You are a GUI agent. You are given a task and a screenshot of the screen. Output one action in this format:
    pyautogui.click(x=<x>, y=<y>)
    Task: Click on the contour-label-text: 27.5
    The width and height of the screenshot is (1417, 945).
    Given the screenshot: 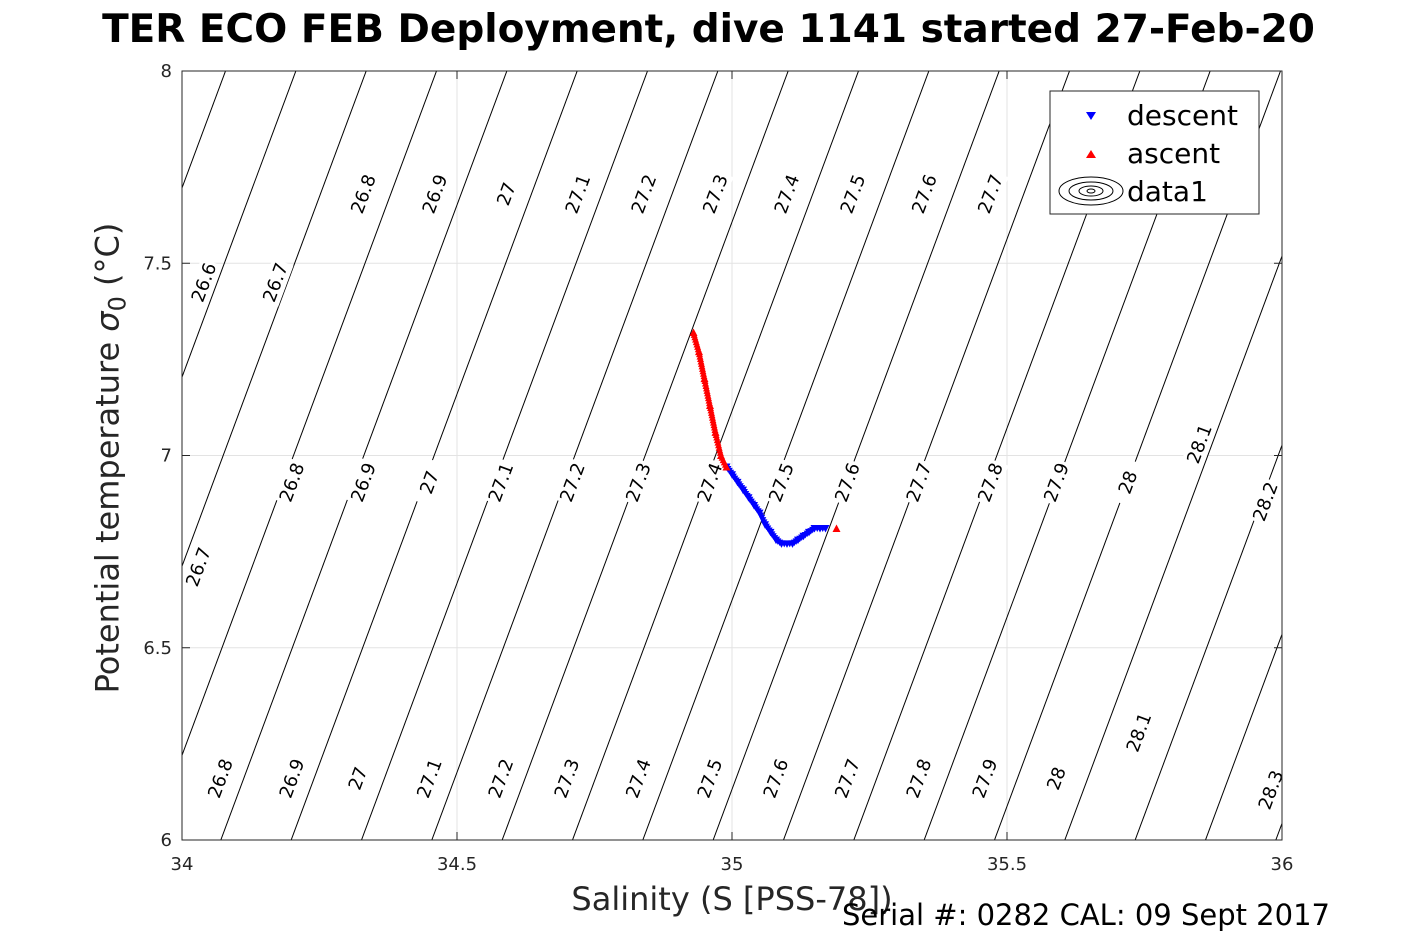 What is the action you would take?
    pyautogui.click(x=782, y=482)
    